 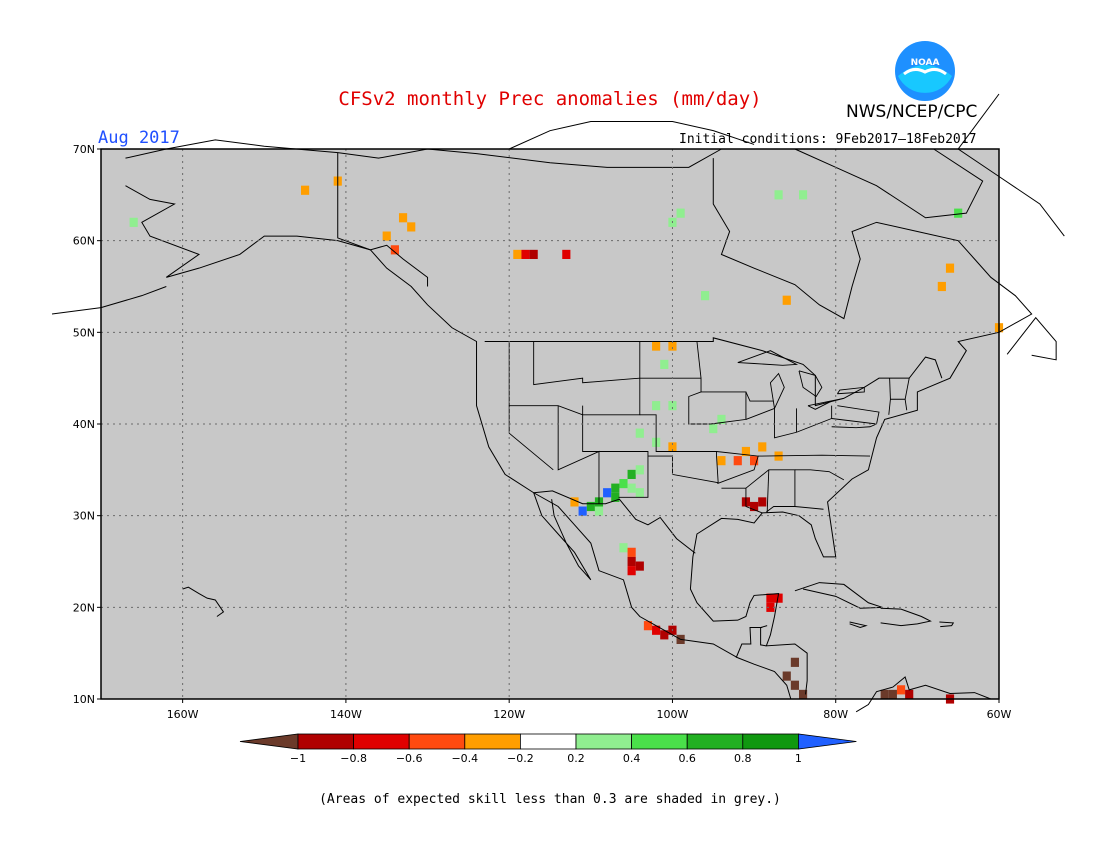 What do you see at coordinates (614, 522) in the screenshot?
I see `country-border` at bounding box center [614, 522].